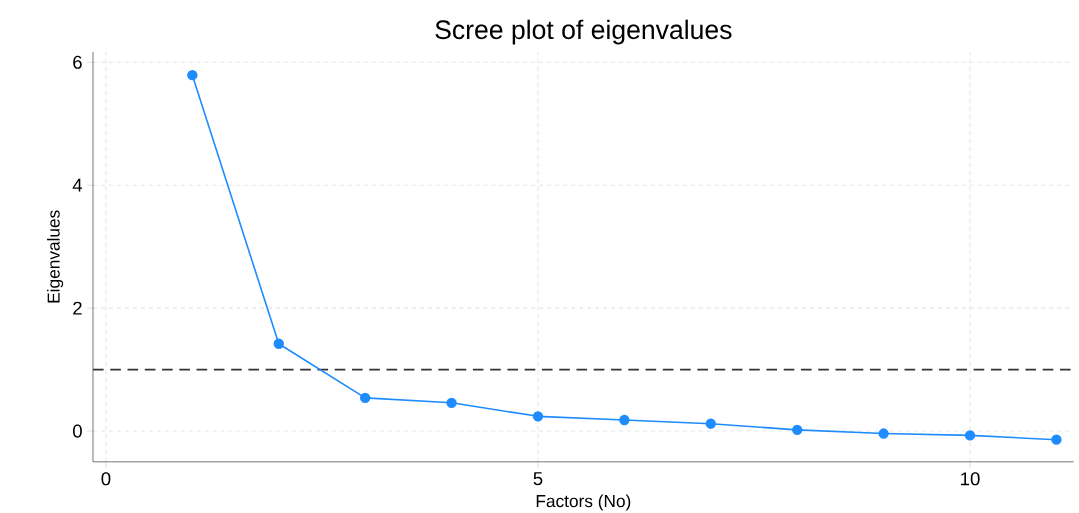 The image size is (1079, 513). I want to click on y-tick-label: 6, so click(77, 62).